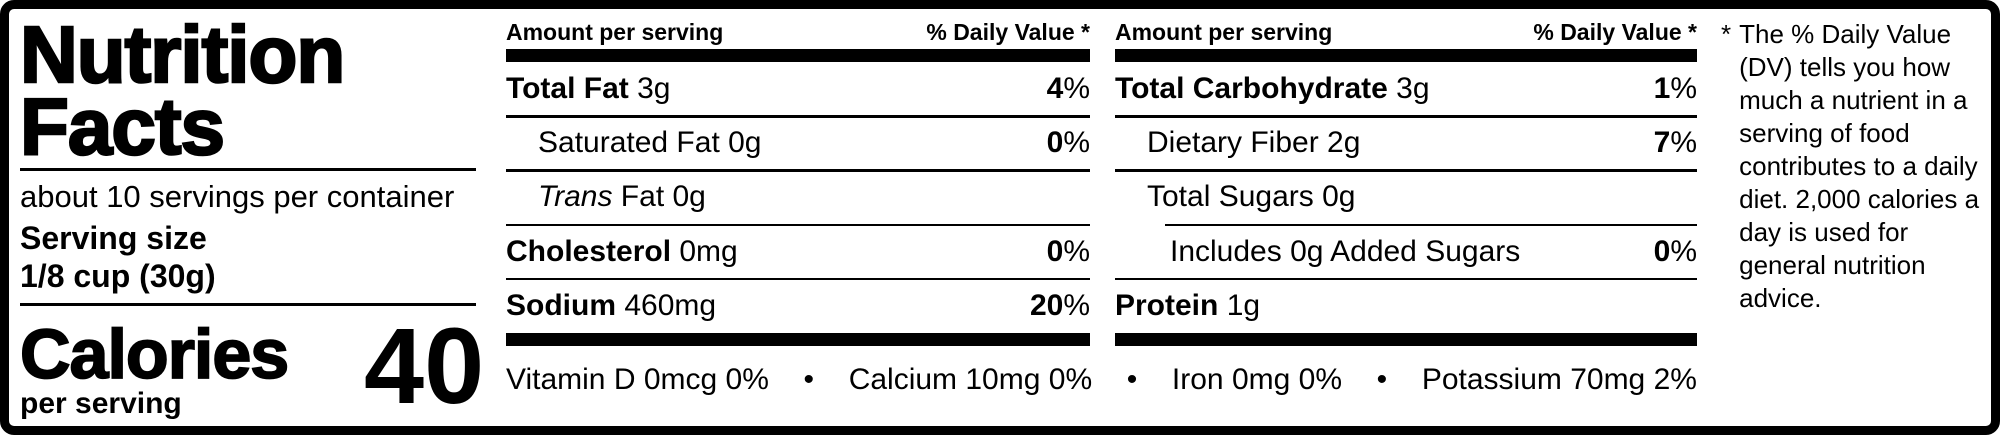  What do you see at coordinates (1068, 89) in the screenshot?
I see `daily-value: 4%` at bounding box center [1068, 89].